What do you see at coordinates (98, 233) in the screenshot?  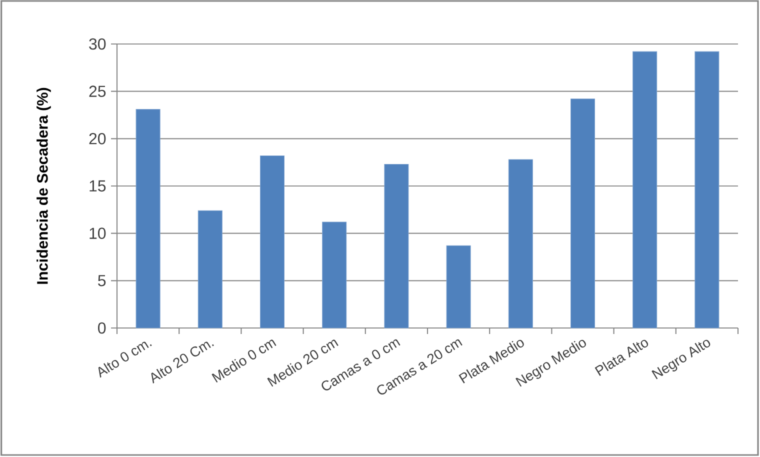 I see `y-tick-label: 10` at bounding box center [98, 233].